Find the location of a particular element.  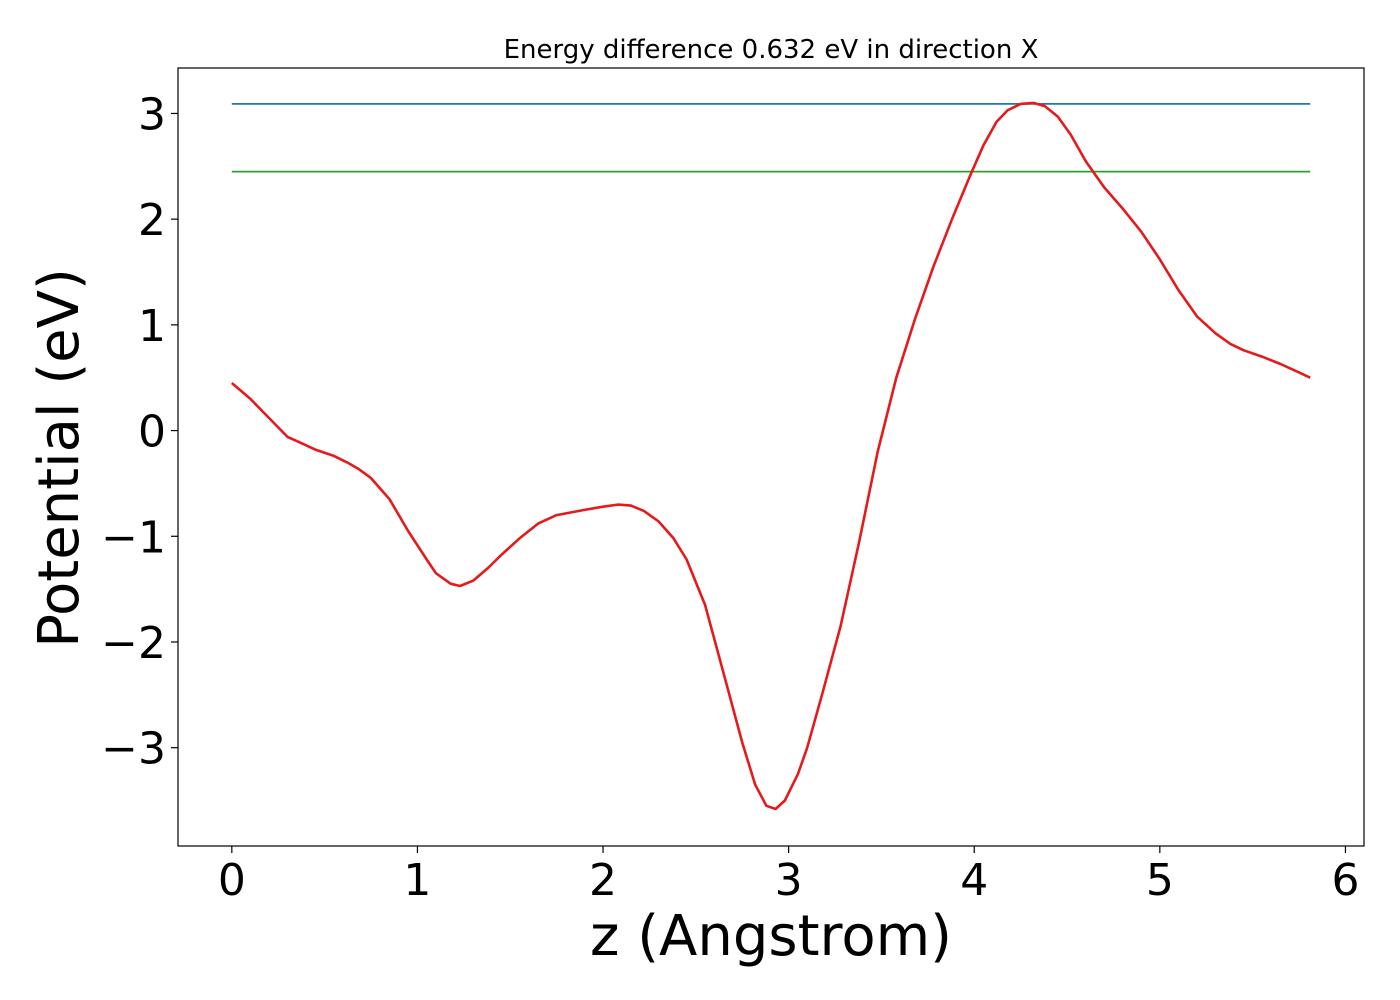

x-tick-label: 1 is located at coordinates (417, 880).